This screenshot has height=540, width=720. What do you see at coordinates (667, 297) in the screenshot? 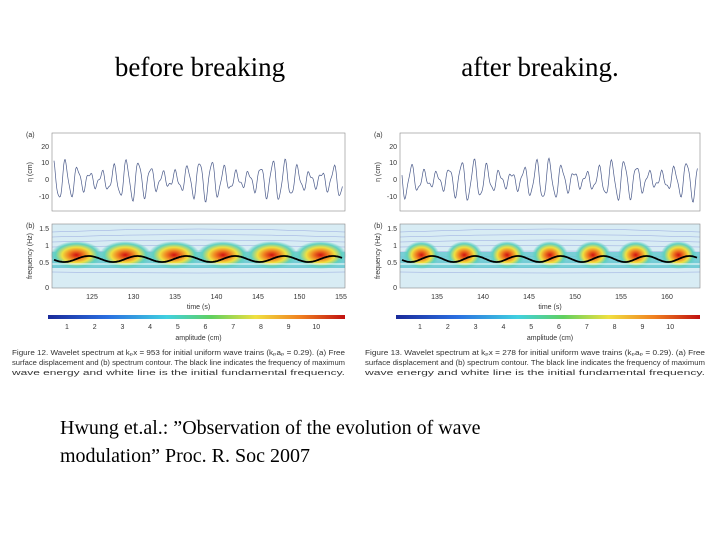
I see `tick-label: 160` at bounding box center [667, 297].